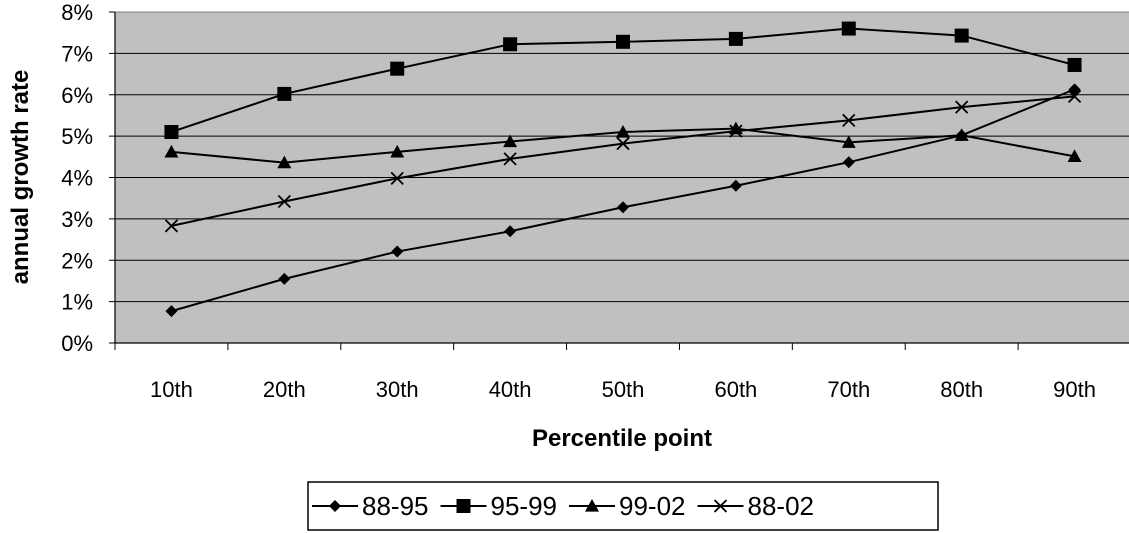  What do you see at coordinates (77, 260) in the screenshot?
I see `y-tick-label: 2%` at bounding box center [77, 260].